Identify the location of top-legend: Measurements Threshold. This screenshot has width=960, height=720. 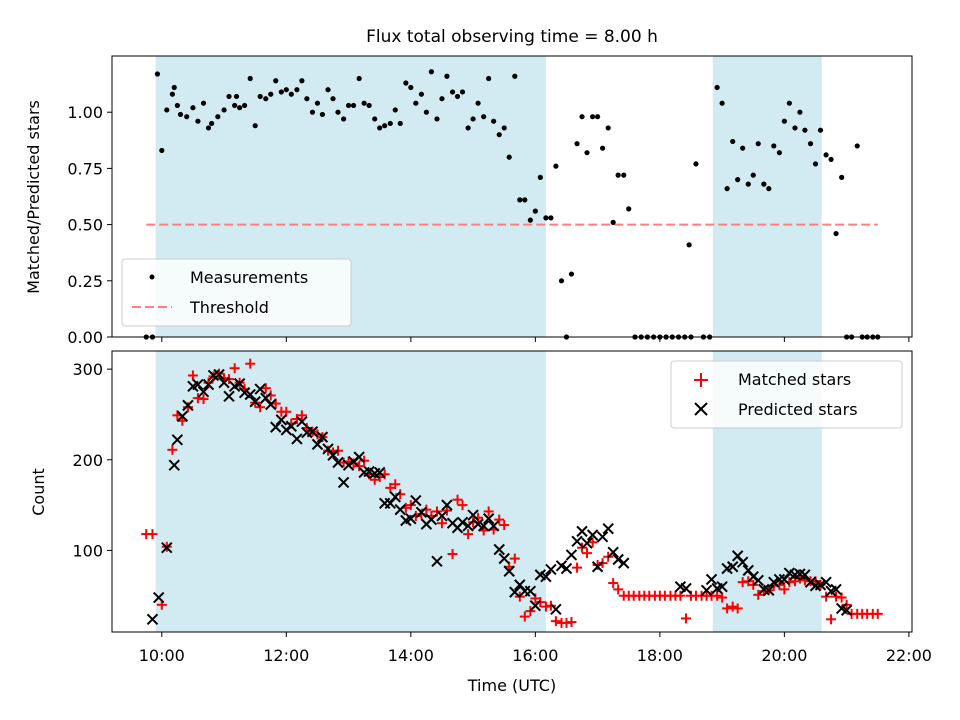
(236, 292).